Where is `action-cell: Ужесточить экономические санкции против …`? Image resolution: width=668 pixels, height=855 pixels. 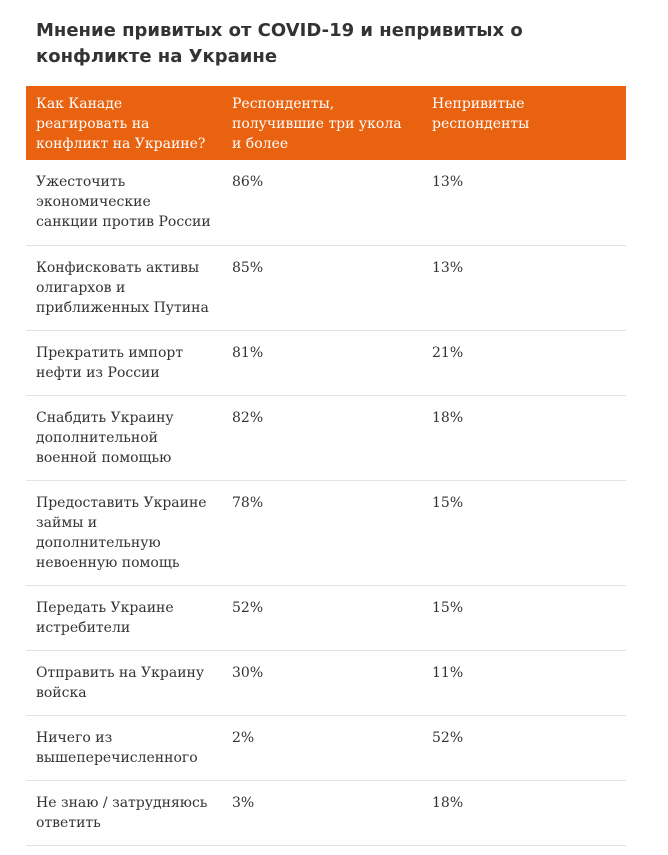 action-cell: Ужесточить экономические санкции против … is located at coordinates (124, 203).